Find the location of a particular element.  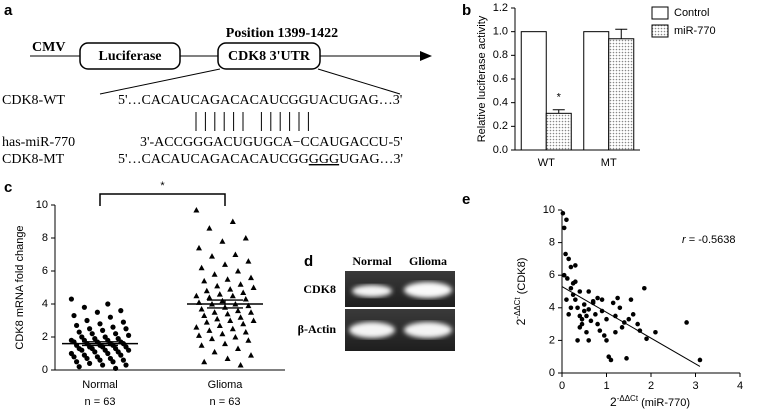

sequence: 3'-ACCGGGACUGUGCA−CCAUGACCU-5' is located at coordinates (271, 142).